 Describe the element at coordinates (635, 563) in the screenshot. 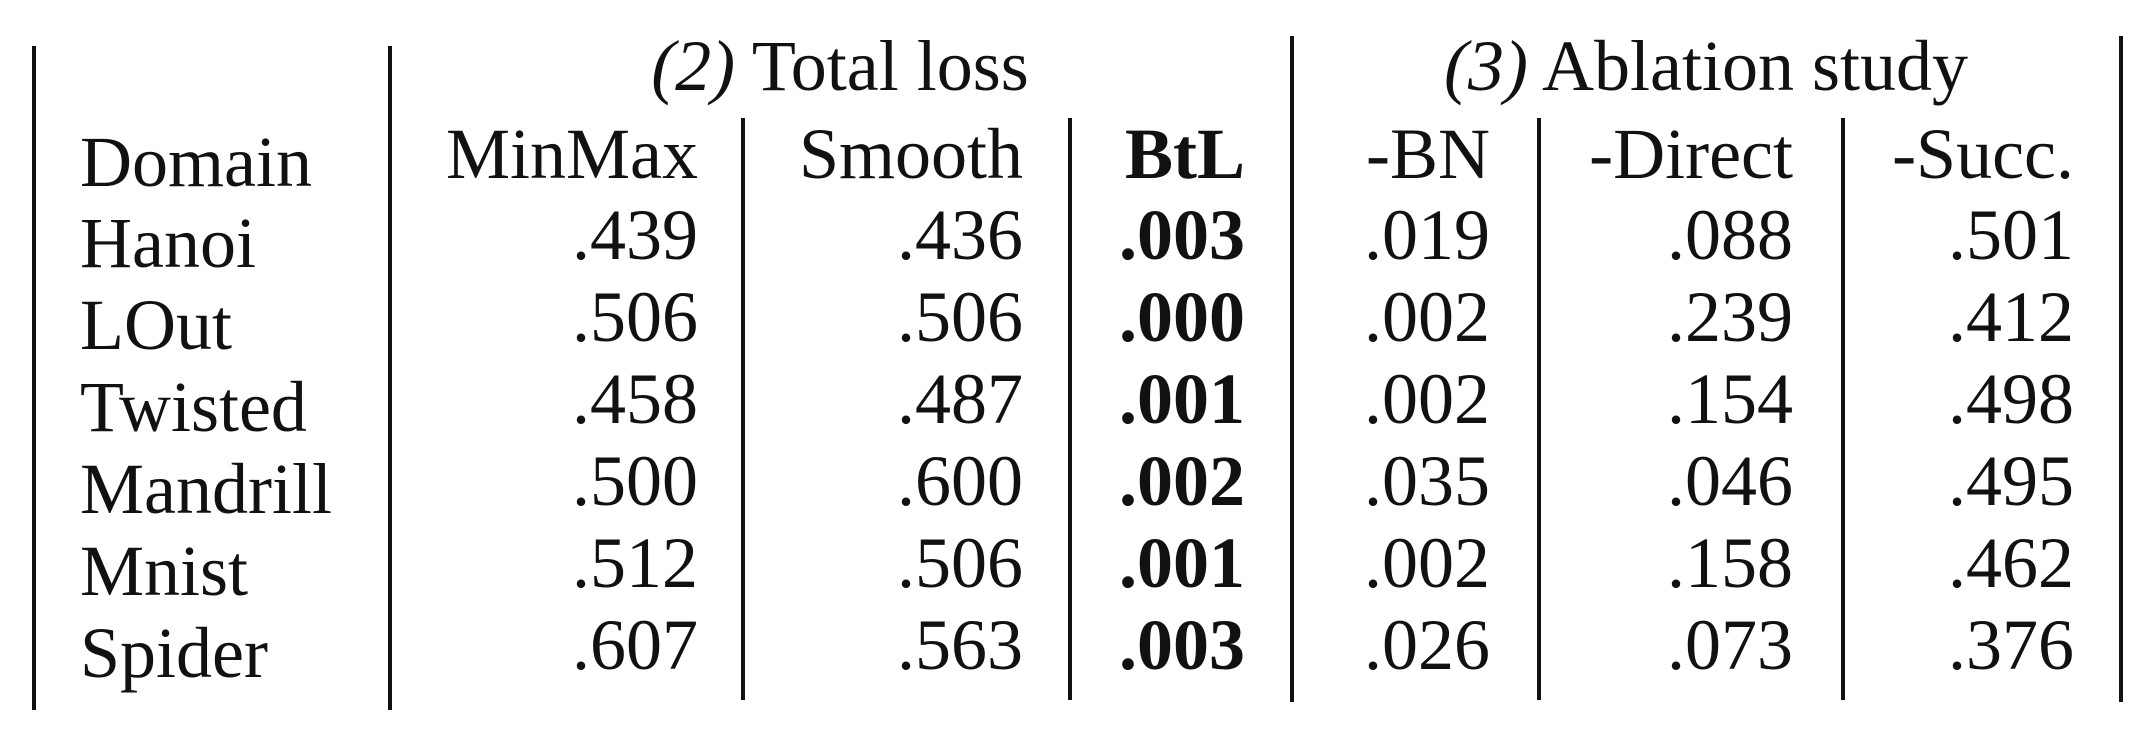

I see `minmax-cell: .512` at that location.